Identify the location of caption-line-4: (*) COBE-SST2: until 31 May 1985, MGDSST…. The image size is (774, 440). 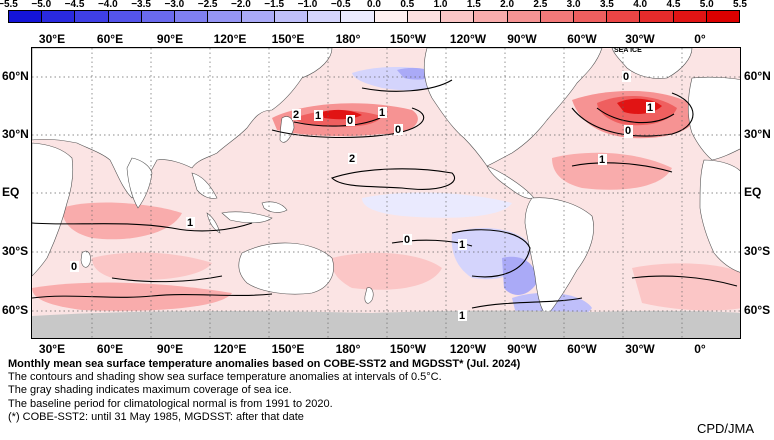
(156, 416).